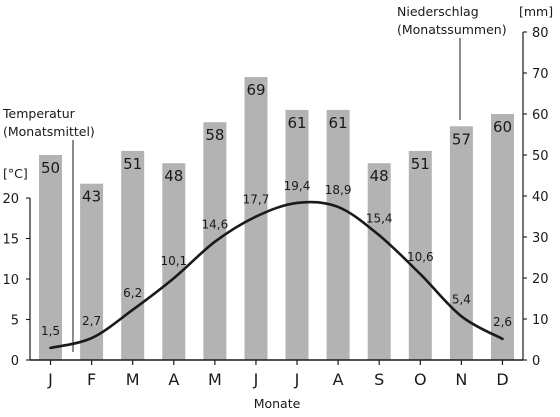 The height and width of the screenshot is (417, 560). What do you see at coordinates (540, 197) in the screenshot?
I see `right-tick-label: 40` at bounding box center [540, 197].